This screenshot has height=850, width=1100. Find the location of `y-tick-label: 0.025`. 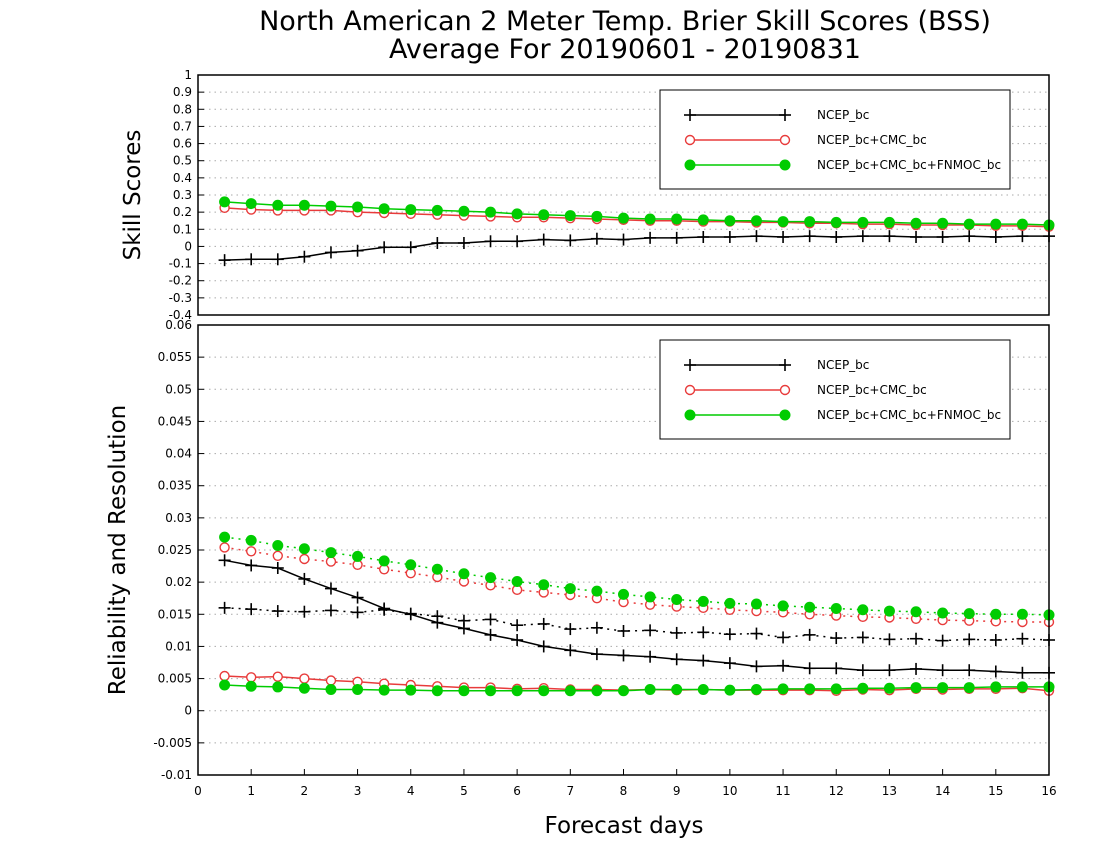

y-tick-label: 0.025 is located at coordinates (175, 550).